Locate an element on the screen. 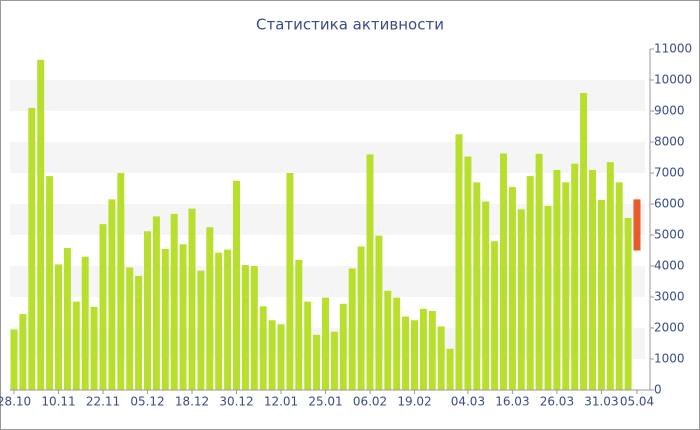 Image resolution: width=700 pixels, height=430 pixels. y-tick-label: 1000 is located at coordinates (669, 359).